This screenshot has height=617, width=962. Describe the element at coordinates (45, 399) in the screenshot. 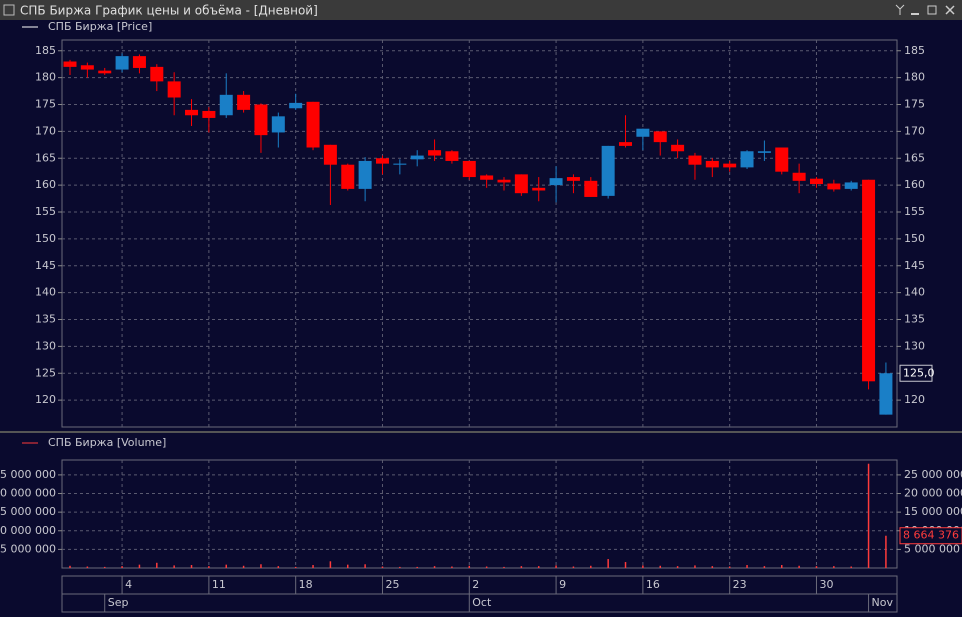

I see `y-tick-label: 120` at that location.